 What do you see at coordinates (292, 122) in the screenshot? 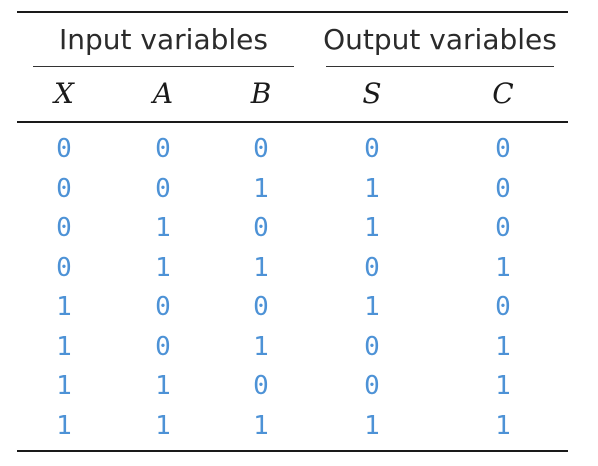
I see `header-rule` at bounding box center [292, 122].